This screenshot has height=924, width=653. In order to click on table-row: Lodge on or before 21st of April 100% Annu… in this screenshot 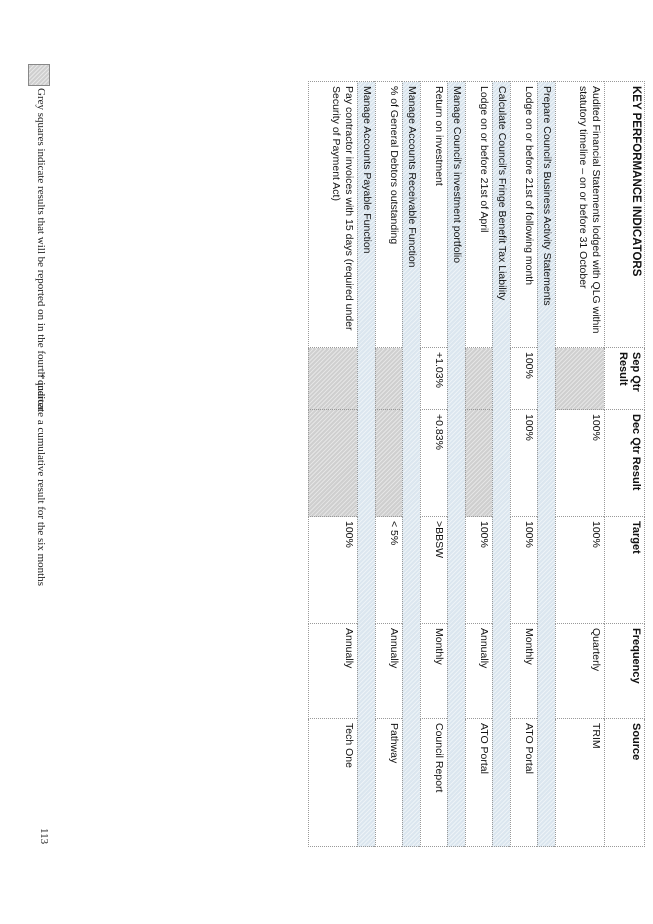, I will do `click(479, 464)`.